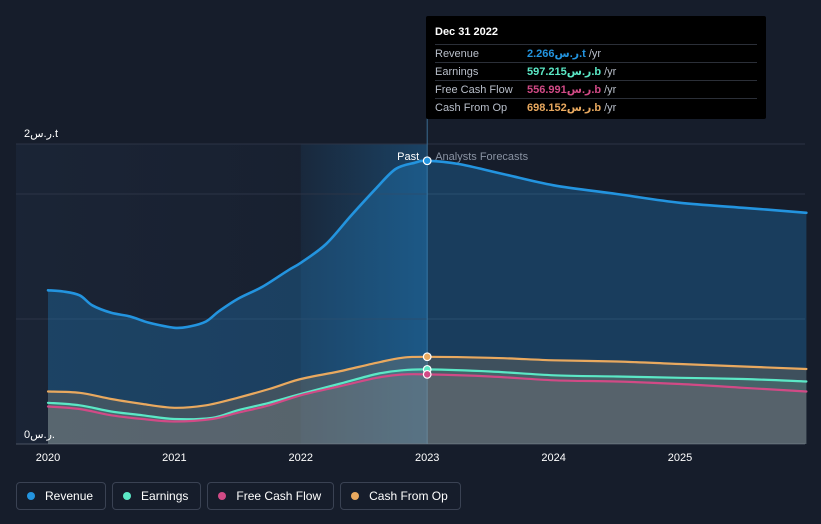 The width and height of the screenshot is (821, 524). What do you see at coordinates (408, 496) in the screenshot?
I see `legend-label: Cash From Op` at bounding box center [408, 496].